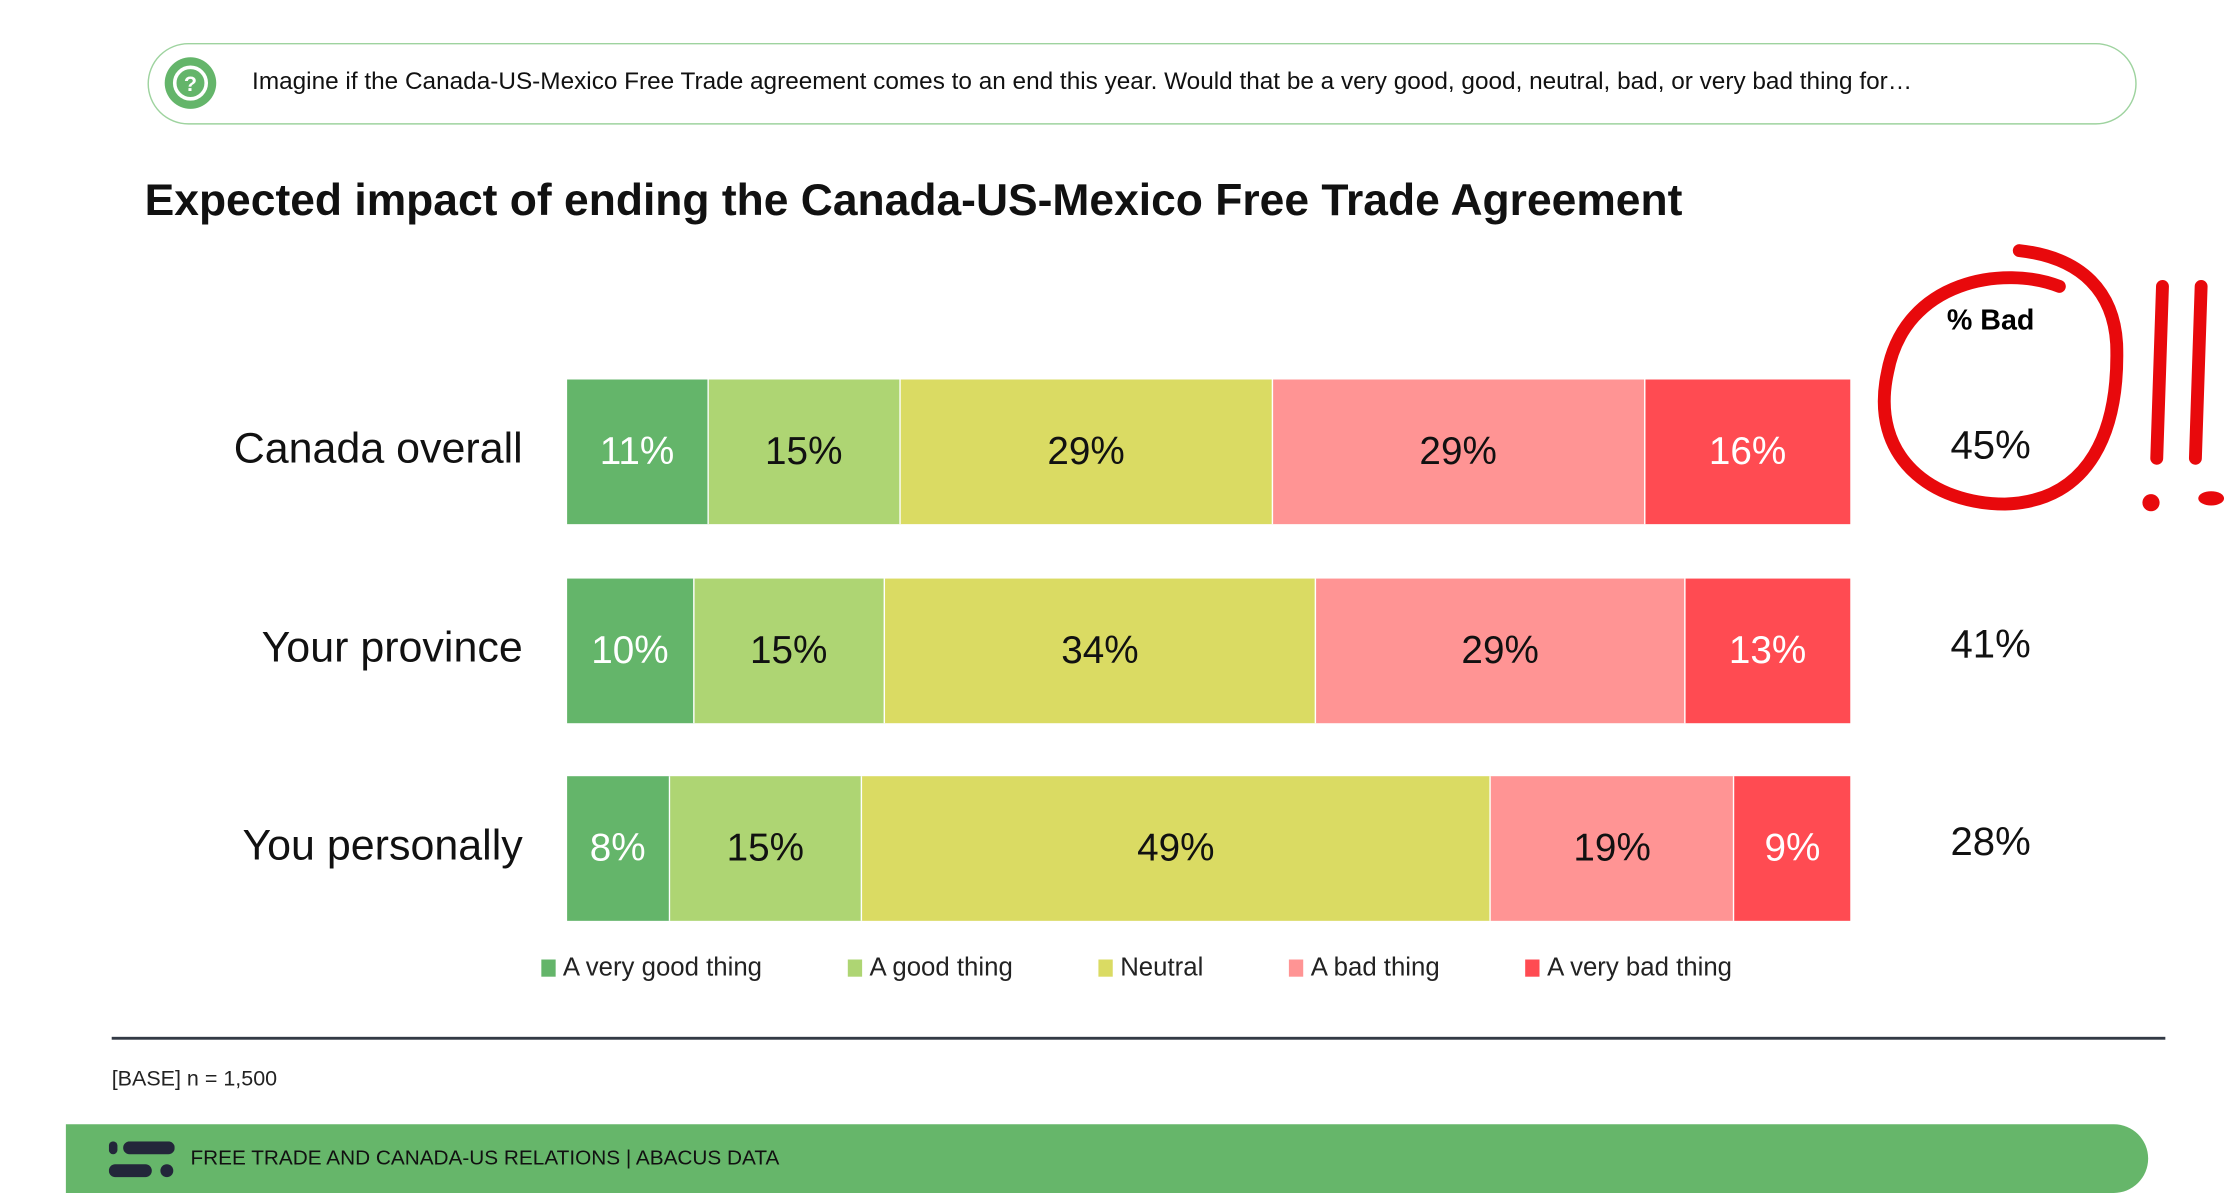  I want to click on legend-item: A good thing, so click(930, 967).